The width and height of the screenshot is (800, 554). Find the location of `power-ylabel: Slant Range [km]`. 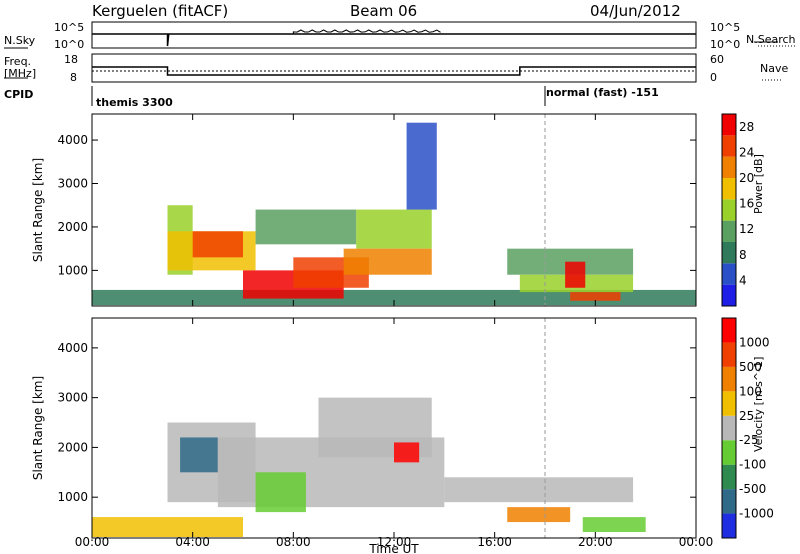

power-ylabel: Slant Range [km] is located at coordinates (38, 210).